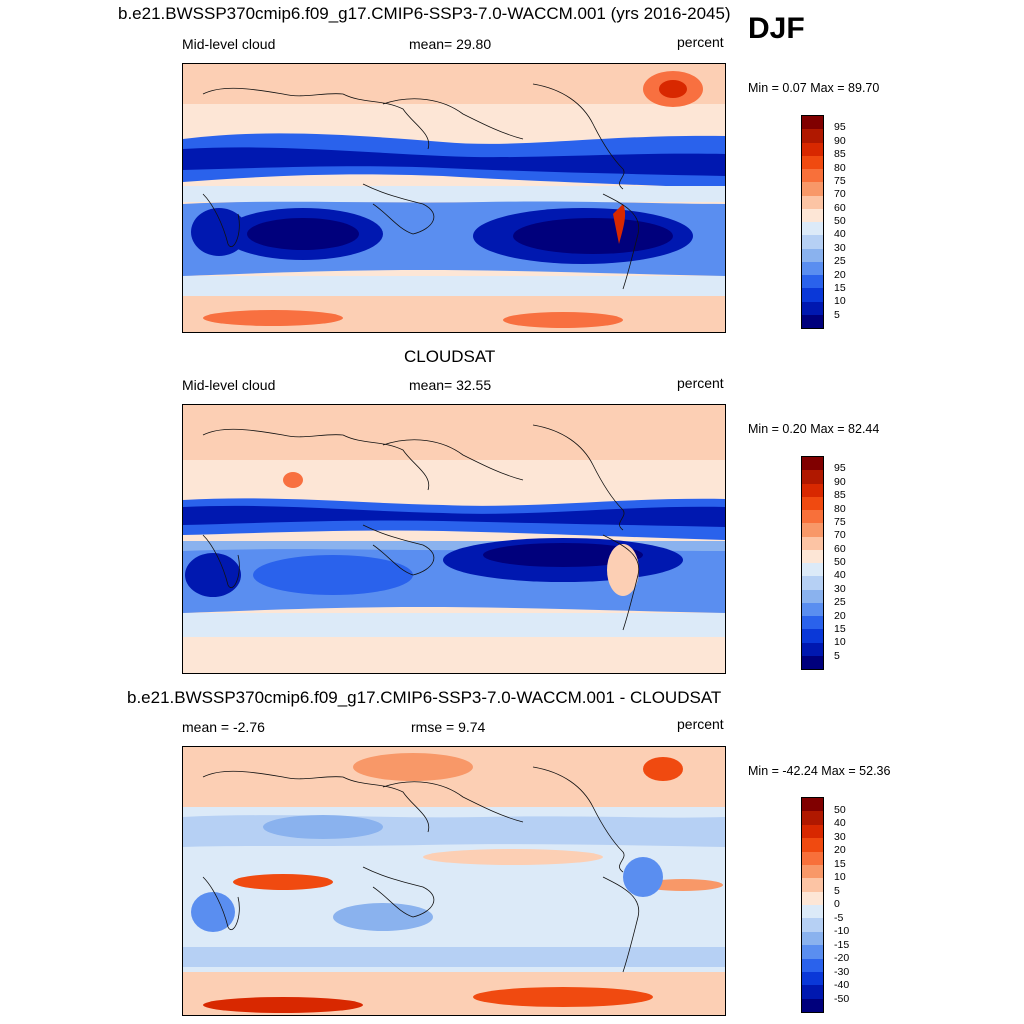 The height and width of the screenshot is (1024, 1024). I want to click on colorbar-tick-label: 0, so click(837, 904).